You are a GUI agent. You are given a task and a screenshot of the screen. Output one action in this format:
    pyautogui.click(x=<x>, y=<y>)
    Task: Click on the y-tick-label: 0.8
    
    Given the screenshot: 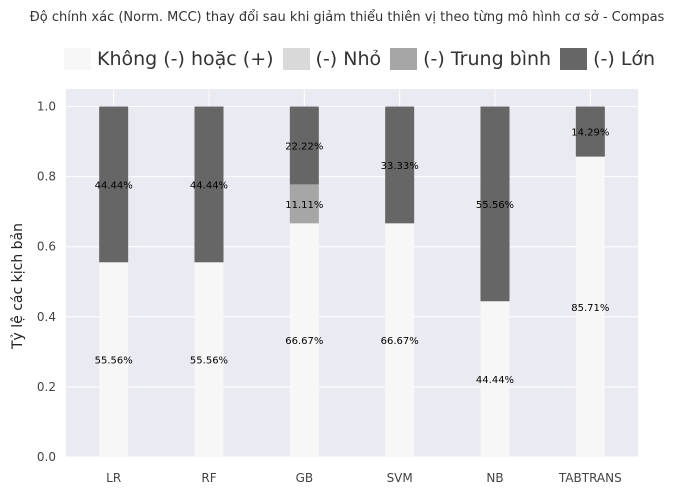 What is the action you would take?
    pyautogui.click(x=46, y=177)
    